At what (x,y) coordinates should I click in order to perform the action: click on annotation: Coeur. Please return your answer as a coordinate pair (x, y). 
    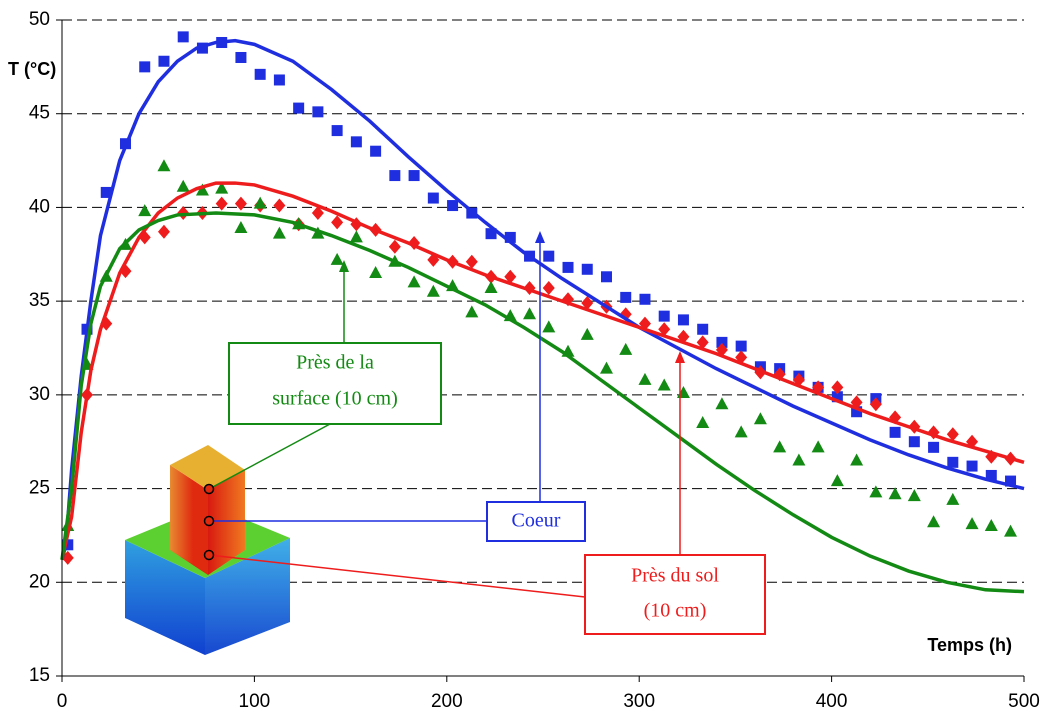
    Looking at the image, I should click on (536, 521).